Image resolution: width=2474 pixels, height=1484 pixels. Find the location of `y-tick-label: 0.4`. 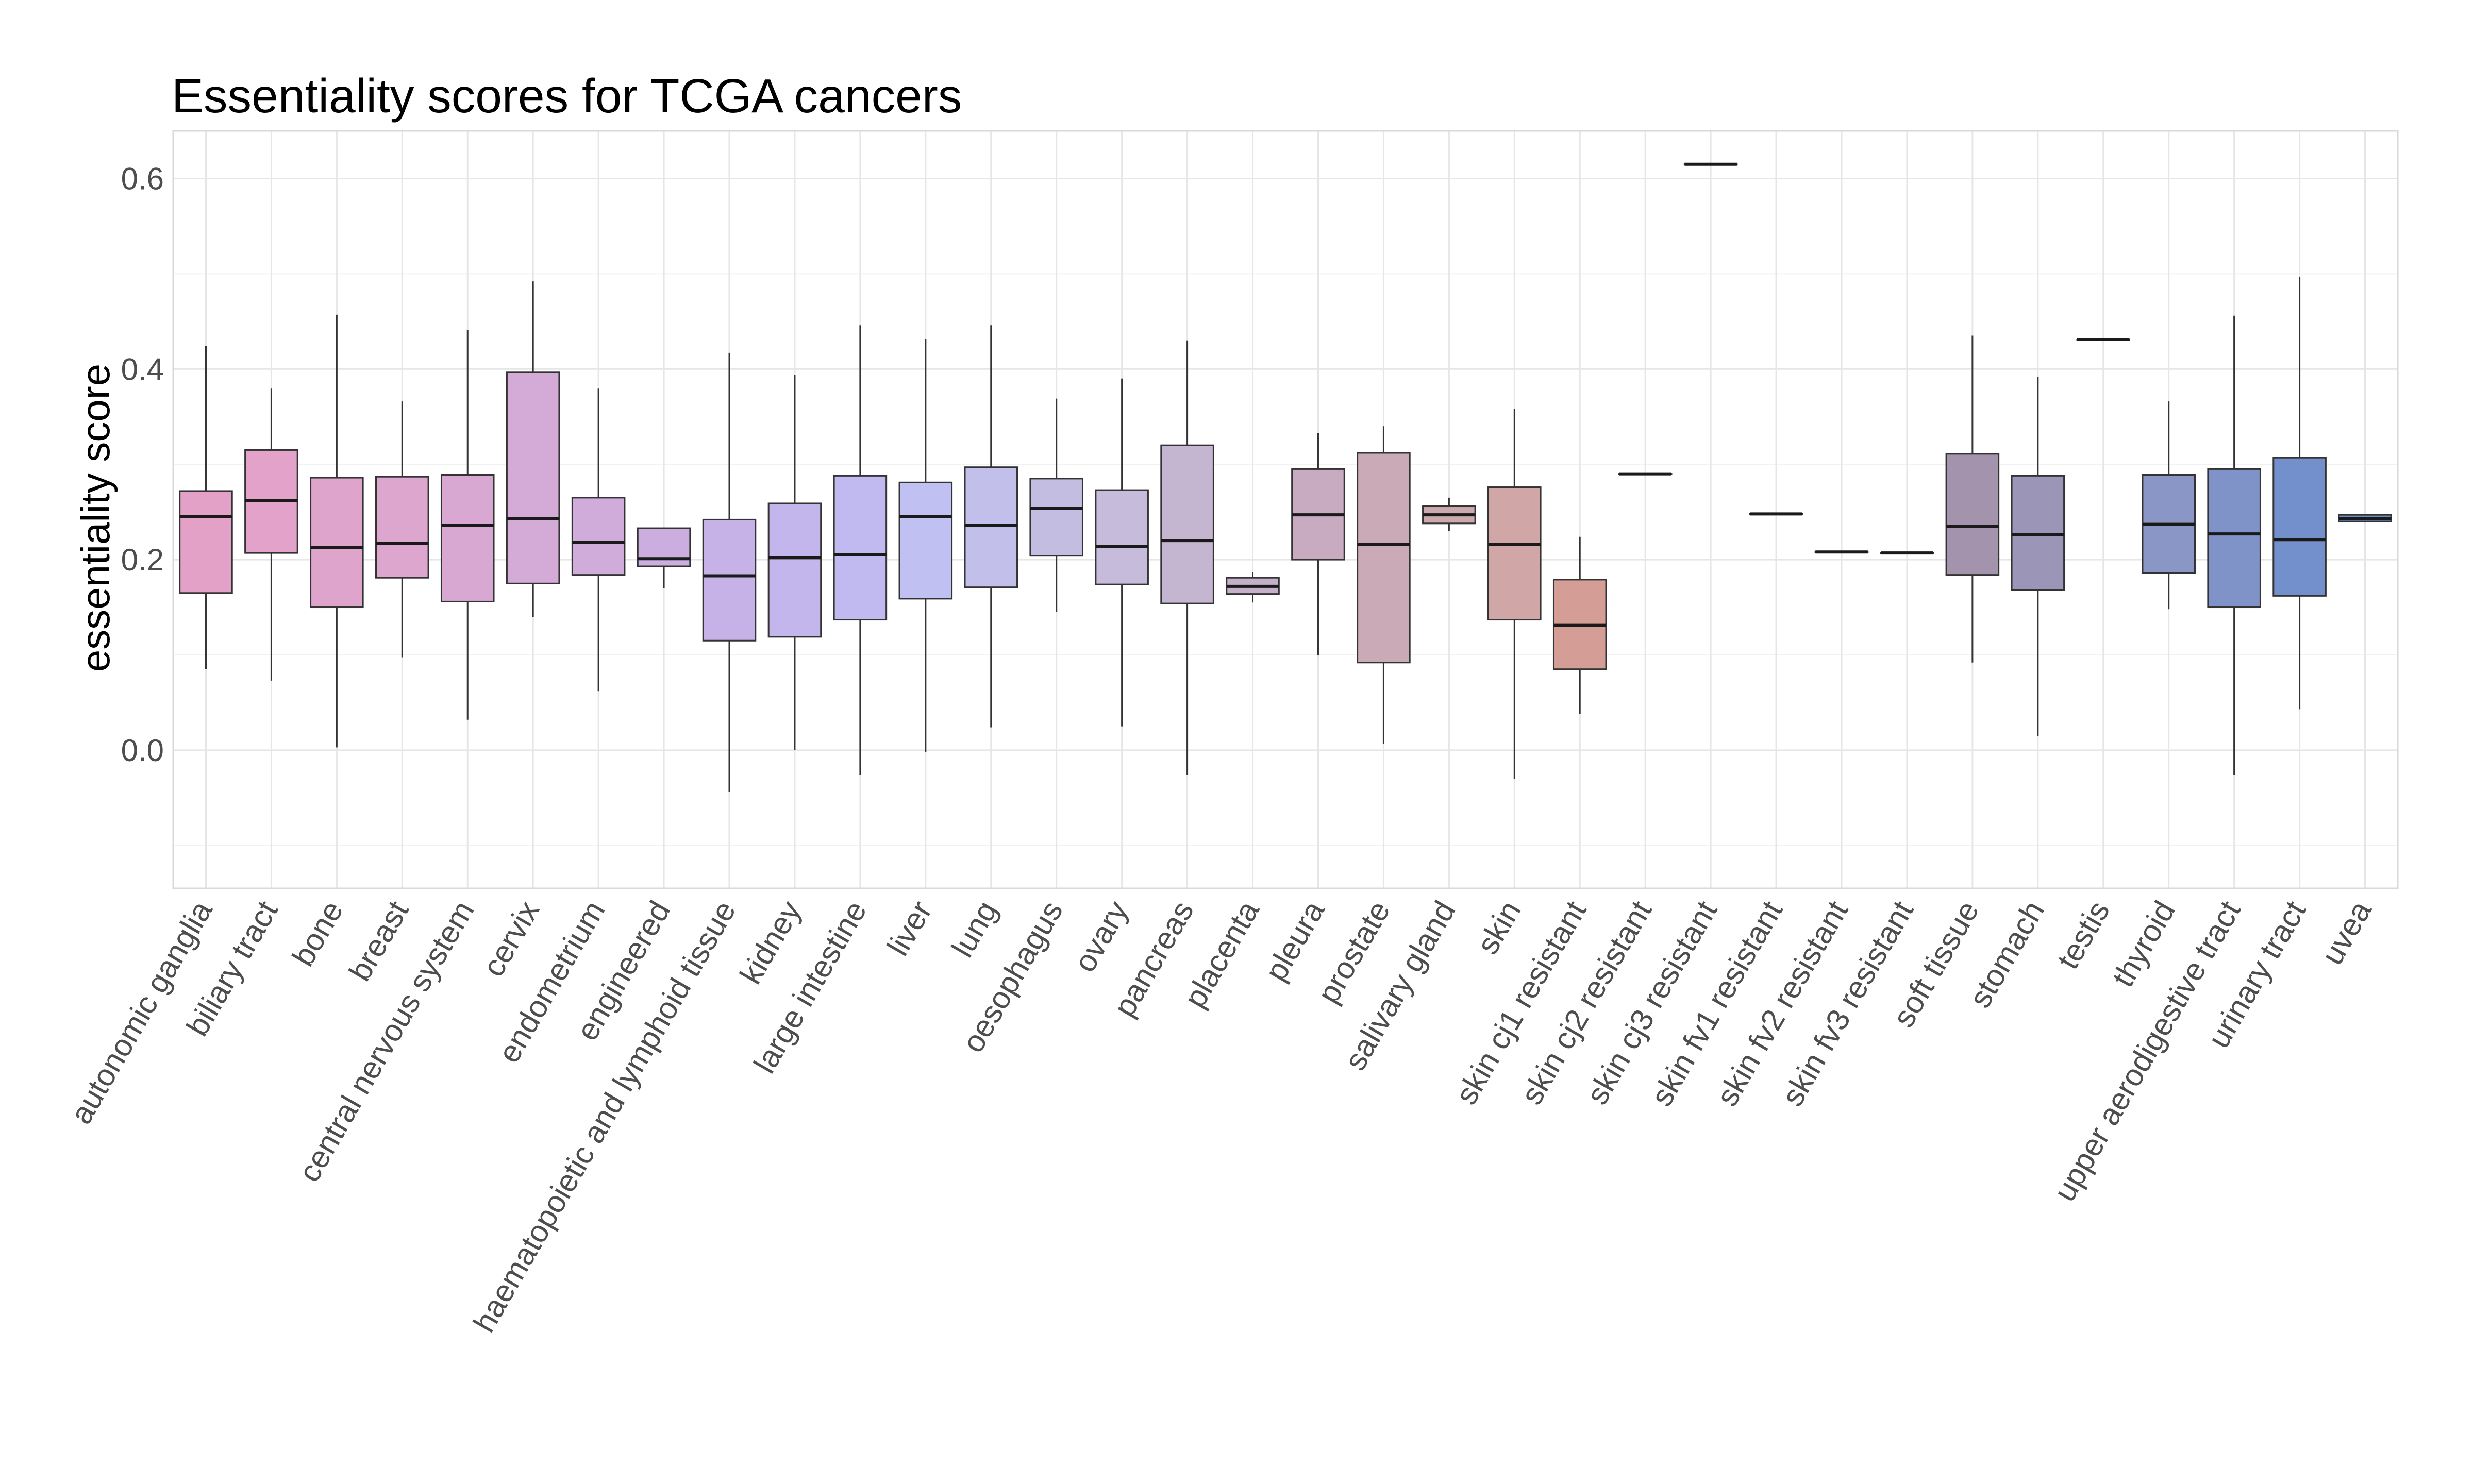

y-tick-label: 0.4 is located at coordinates (142, 369).